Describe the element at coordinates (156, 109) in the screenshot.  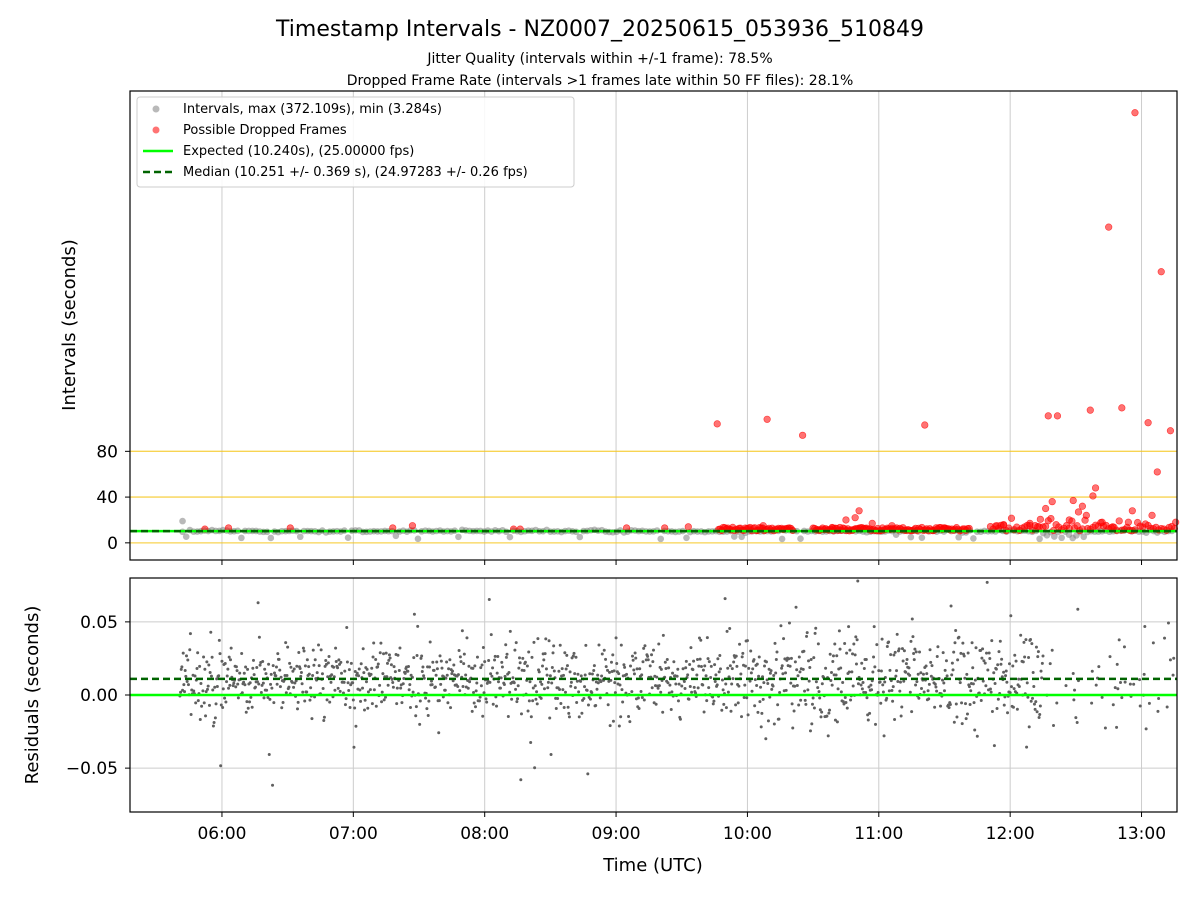
I see `legend-interval-marker` at that location.